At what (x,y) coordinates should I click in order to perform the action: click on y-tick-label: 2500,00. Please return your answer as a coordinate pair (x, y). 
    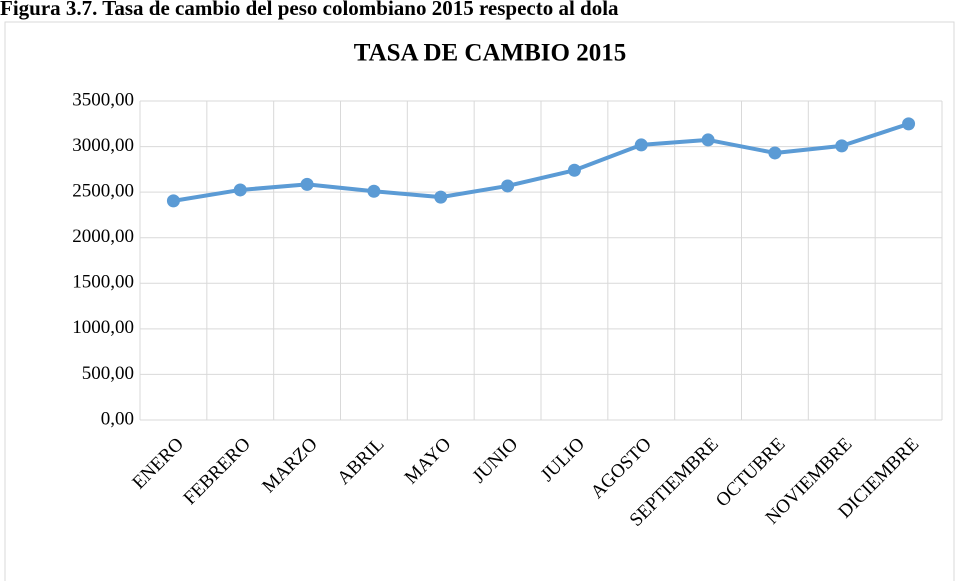
    Looking at the image, I should click on (103, 191).